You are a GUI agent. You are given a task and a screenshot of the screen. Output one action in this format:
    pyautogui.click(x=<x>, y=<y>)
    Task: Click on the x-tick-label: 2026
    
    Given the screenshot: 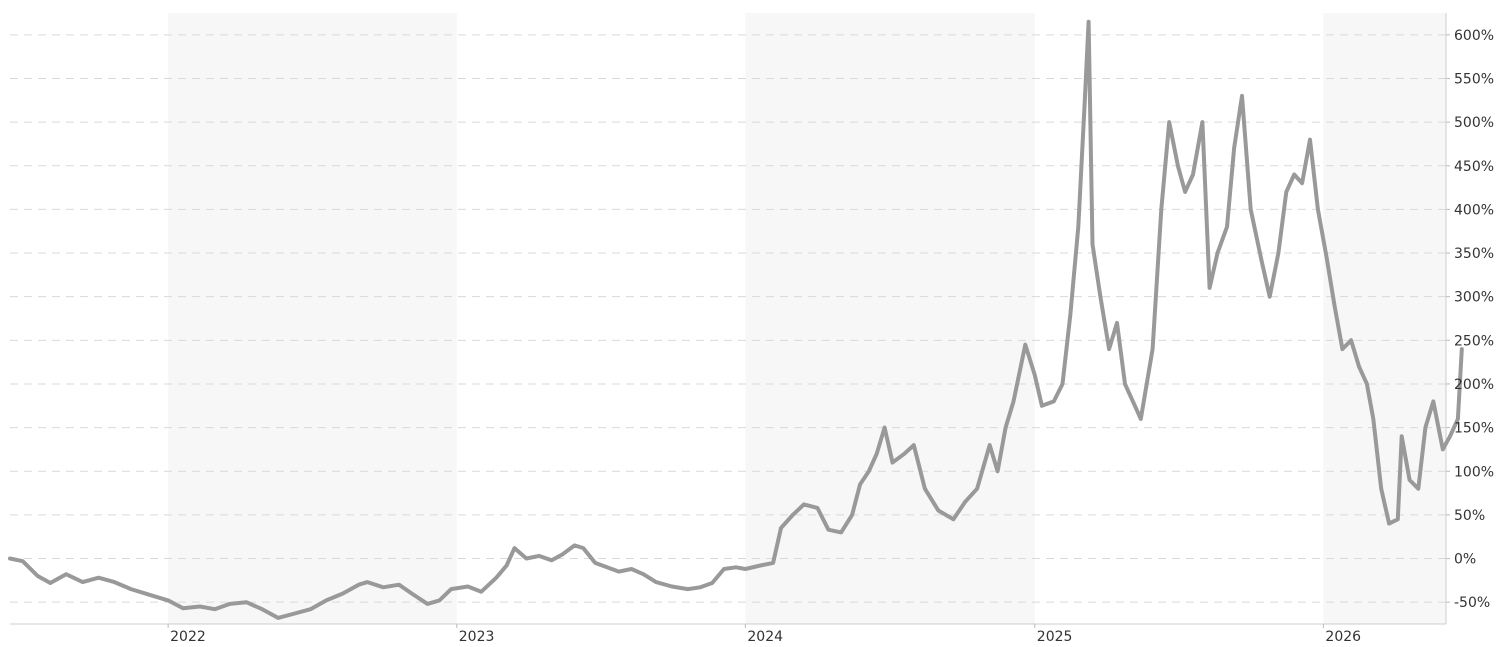 What is the action you would take?
    pyautogui.click(x=1343, y=635)
    